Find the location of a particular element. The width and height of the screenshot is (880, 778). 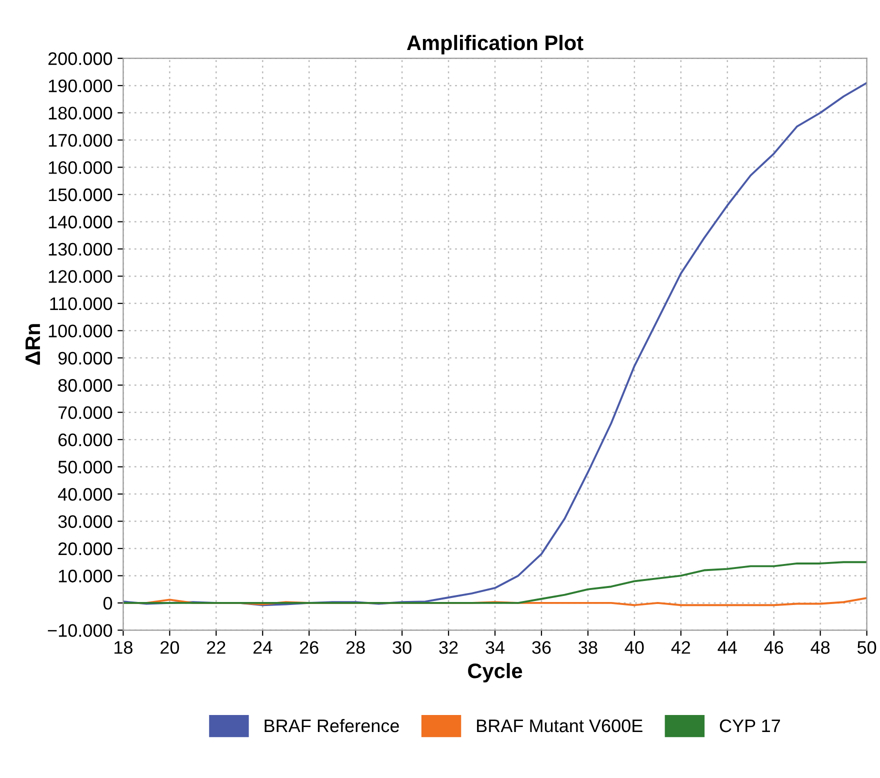

legend-label: BRAF Mutant V600E is located at coordinates (559, 725).